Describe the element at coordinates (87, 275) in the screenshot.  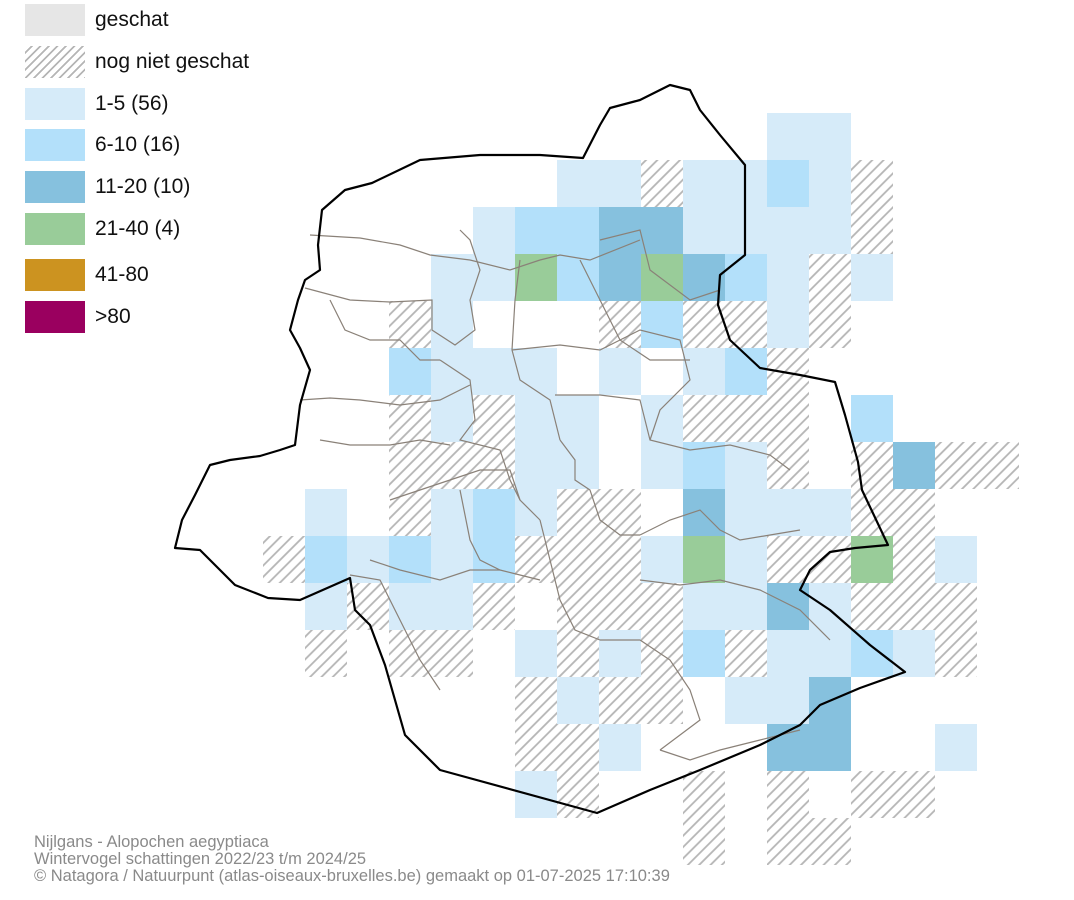
I see `legend-item-41-80: 41-80` at that location.